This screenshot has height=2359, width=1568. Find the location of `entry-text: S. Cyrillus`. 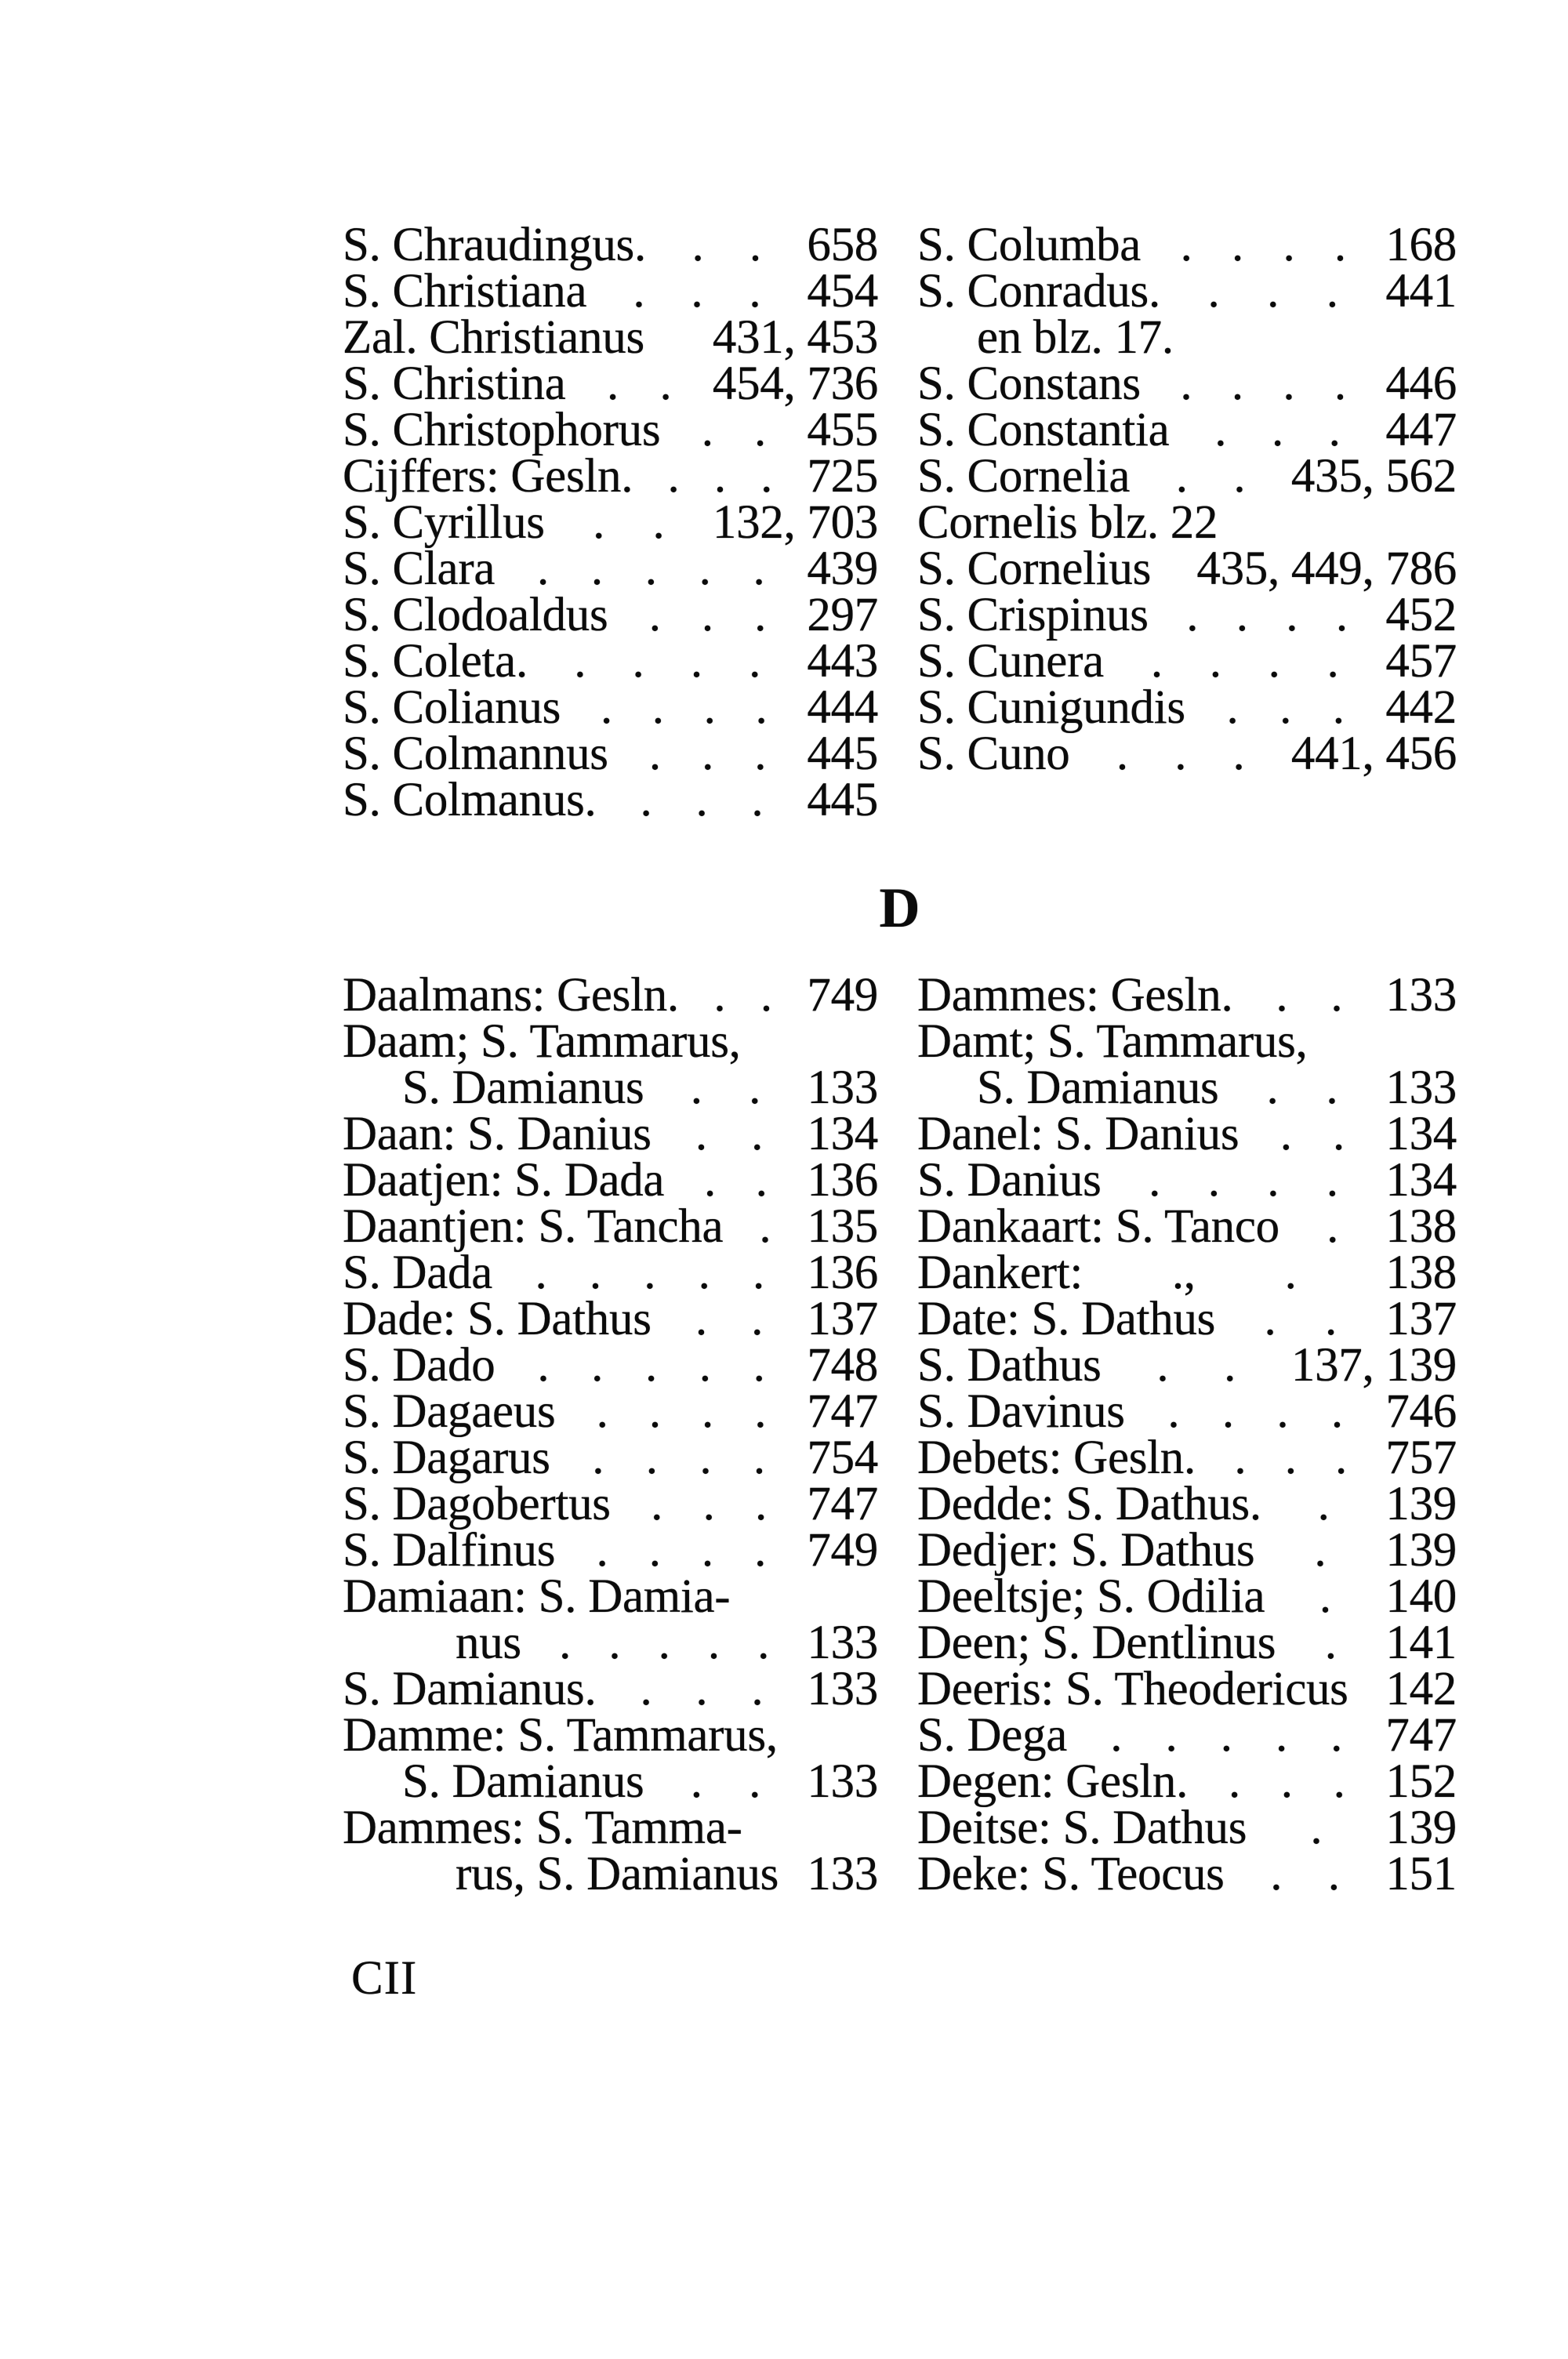

entry-text: S. Cyrillus is located at coordinates (444, 522).